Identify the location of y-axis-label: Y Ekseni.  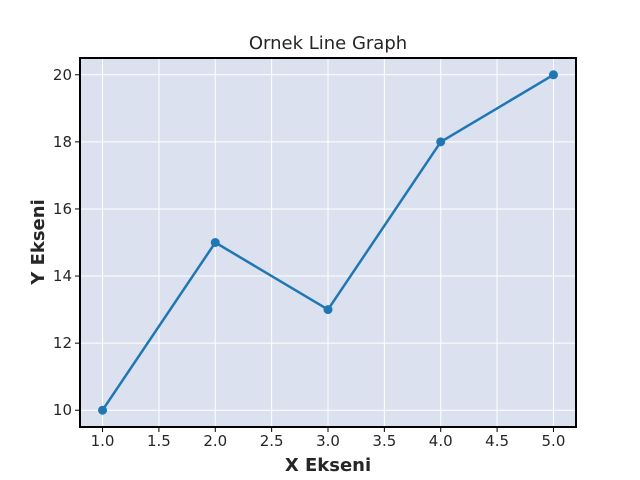
(38, 242).